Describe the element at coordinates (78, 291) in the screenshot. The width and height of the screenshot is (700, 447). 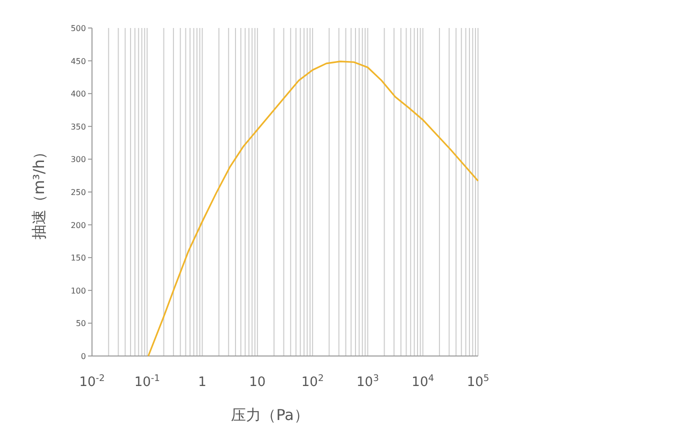
I see `y-tick-label: 100` at that location.